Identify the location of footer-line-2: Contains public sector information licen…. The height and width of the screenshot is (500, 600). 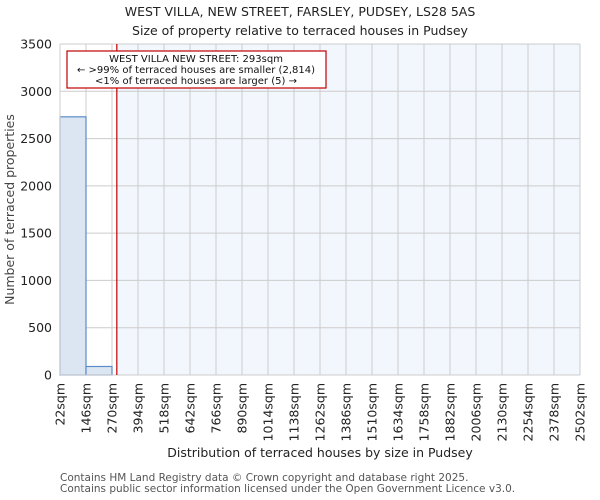
(288, 489).